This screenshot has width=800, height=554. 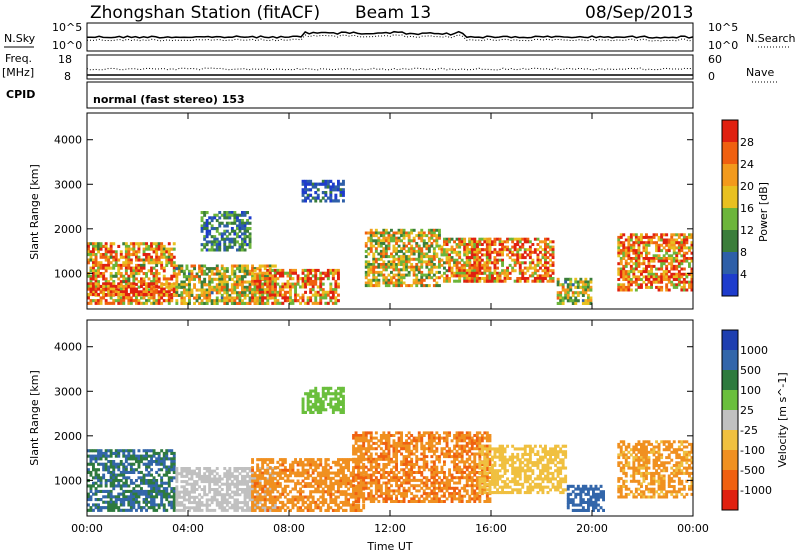 What do you see at coordinates (760, 72) in the screenshot?
I see `nave-label: Nave` at bounding box center [760, 72].